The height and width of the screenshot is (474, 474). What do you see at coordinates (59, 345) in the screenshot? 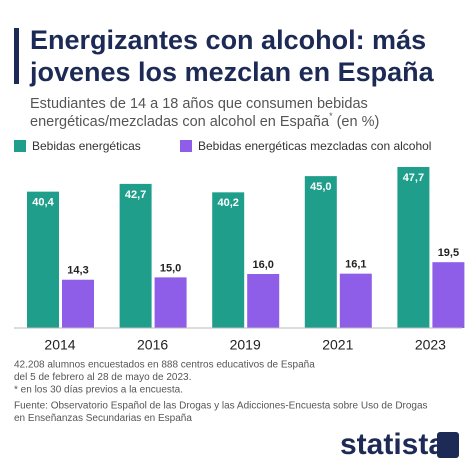
I see `x-tick-label: 2014` at bounding box center [59, 345].